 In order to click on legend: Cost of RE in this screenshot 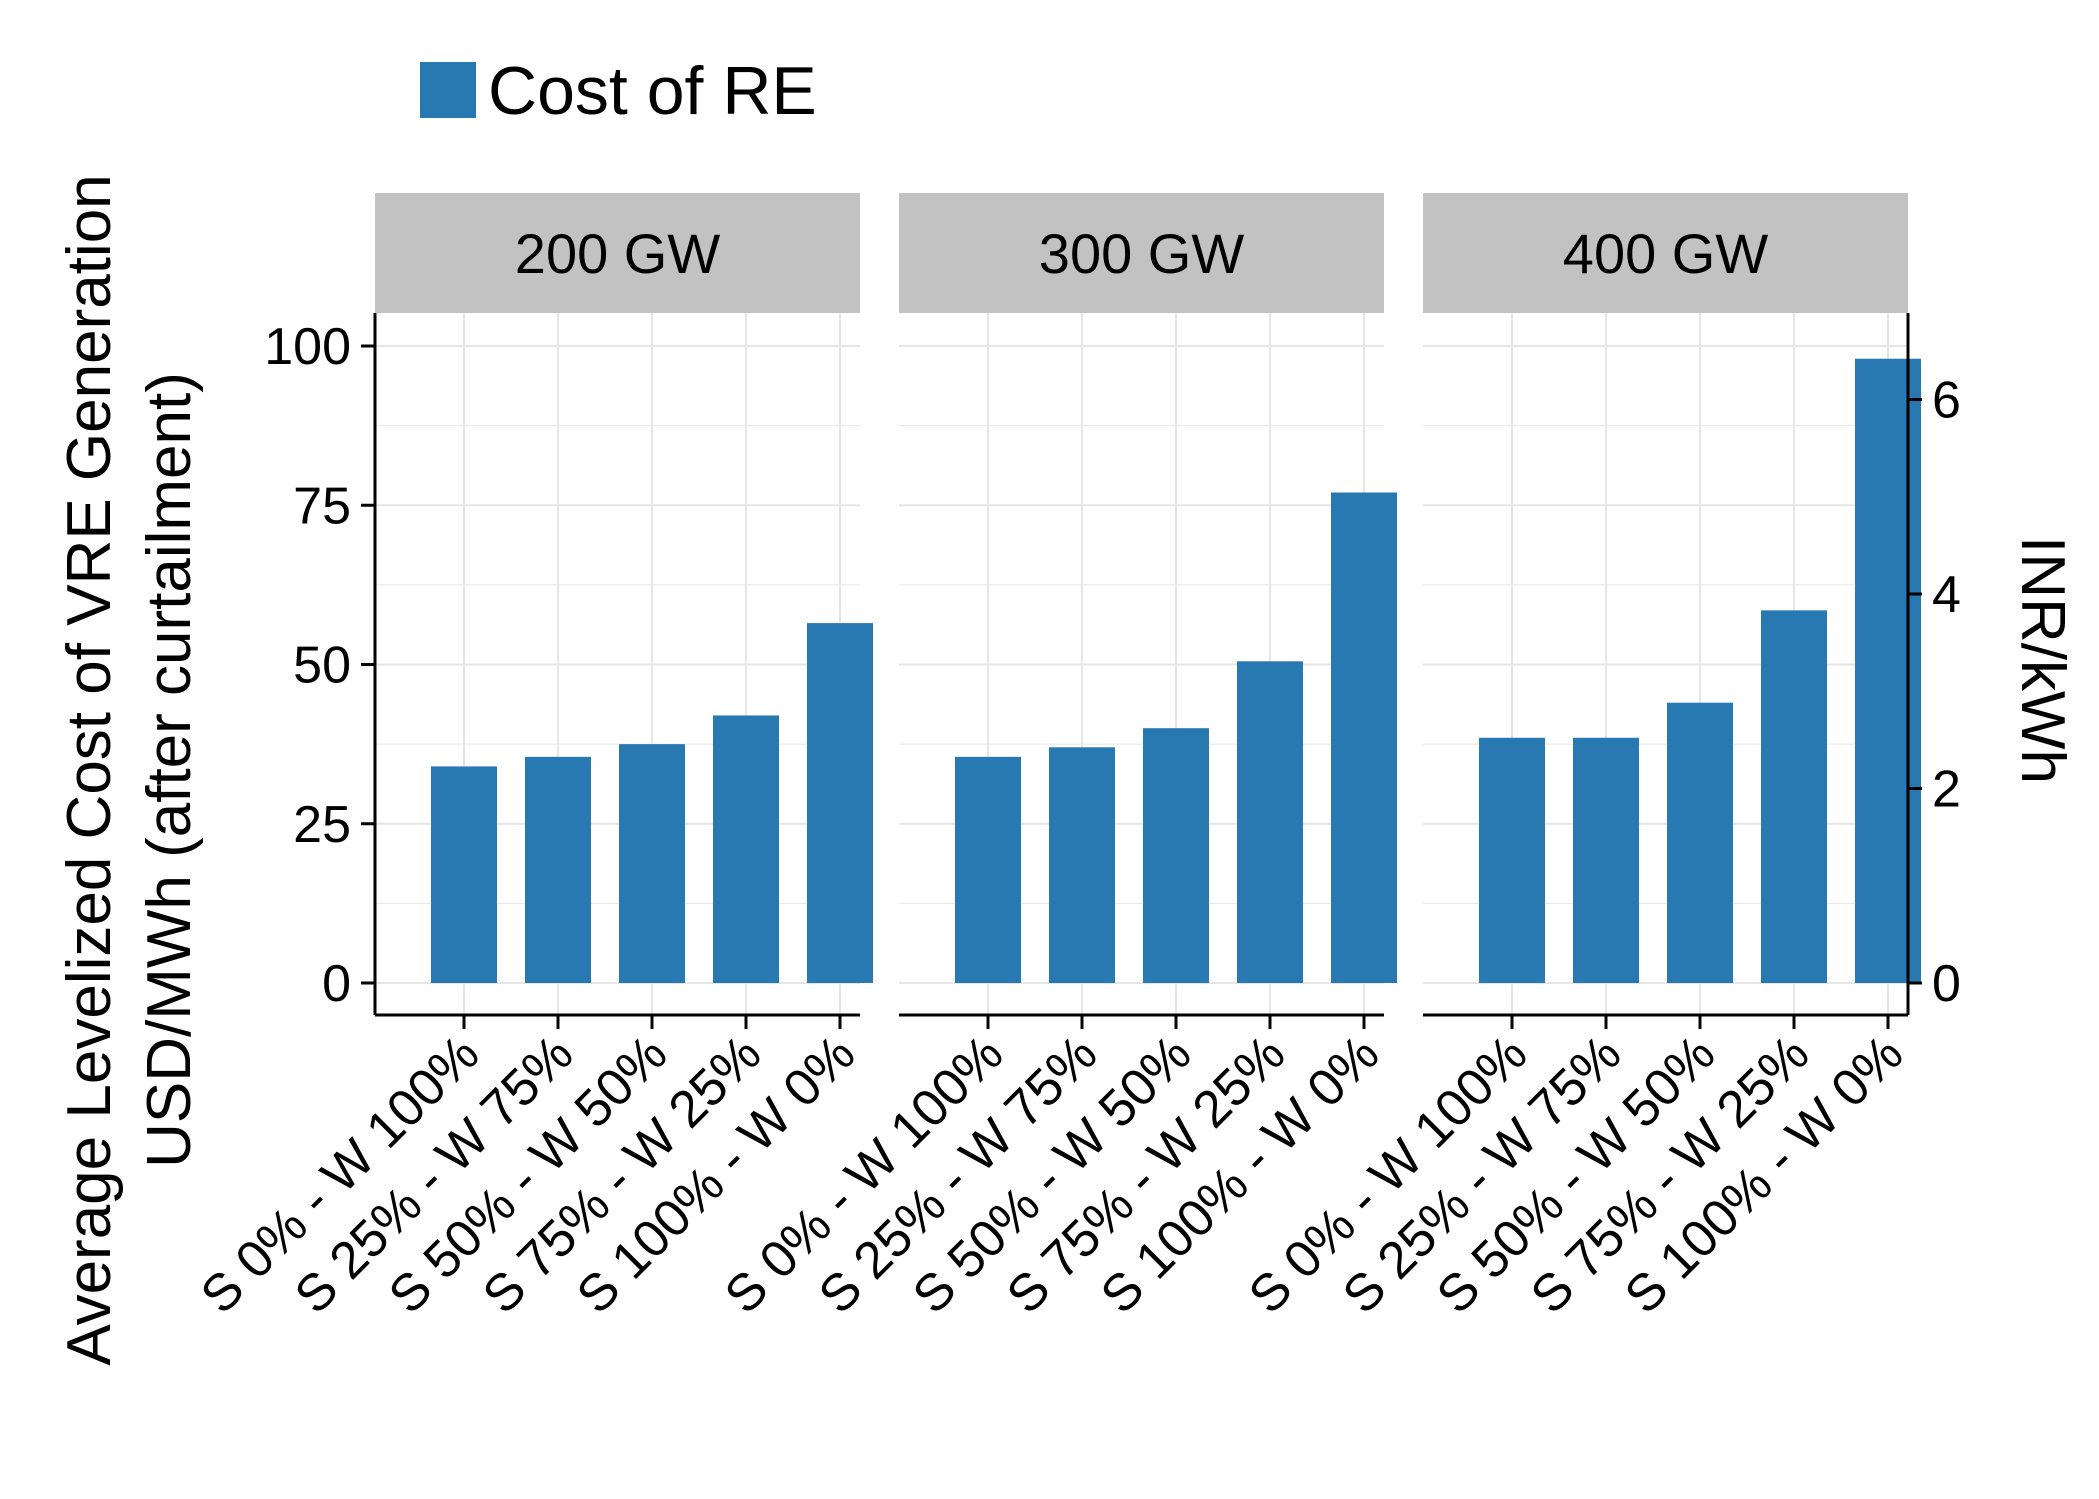, I will do `click(618, 91)`.